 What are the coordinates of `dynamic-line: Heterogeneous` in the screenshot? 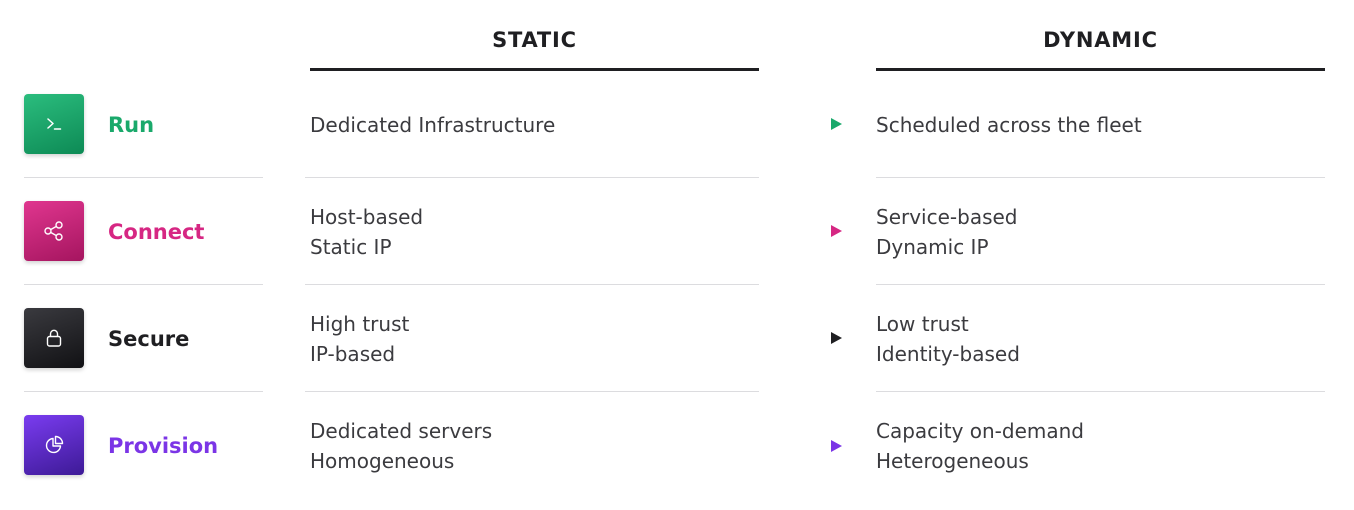 It's located at (952, 460).